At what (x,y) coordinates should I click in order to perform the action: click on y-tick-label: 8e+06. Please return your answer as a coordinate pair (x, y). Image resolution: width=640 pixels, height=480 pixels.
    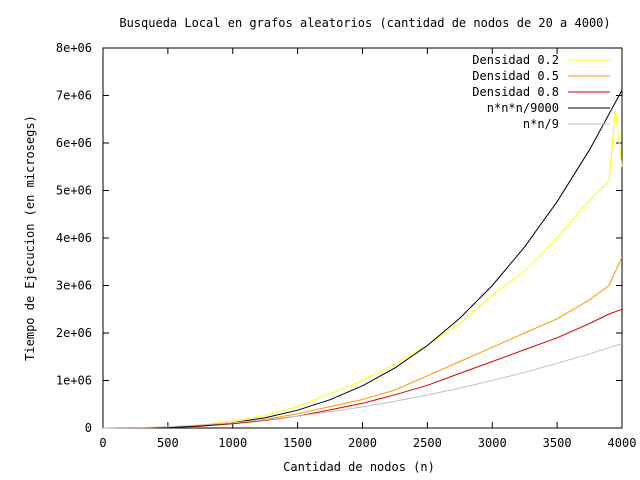
    Looking at the image, I should click on (74, 48).